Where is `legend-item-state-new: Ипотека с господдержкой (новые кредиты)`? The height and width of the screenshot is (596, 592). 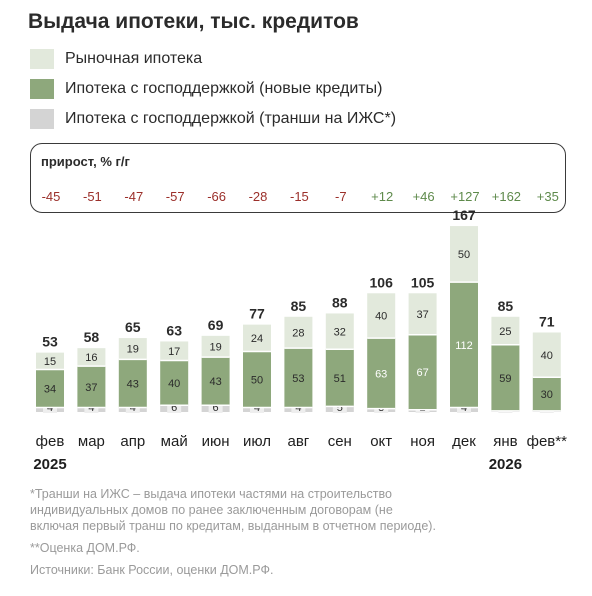 legend-item-state-new: Ипотека с господдержкой (новые кредиты) is located at coordinates (213, 89).